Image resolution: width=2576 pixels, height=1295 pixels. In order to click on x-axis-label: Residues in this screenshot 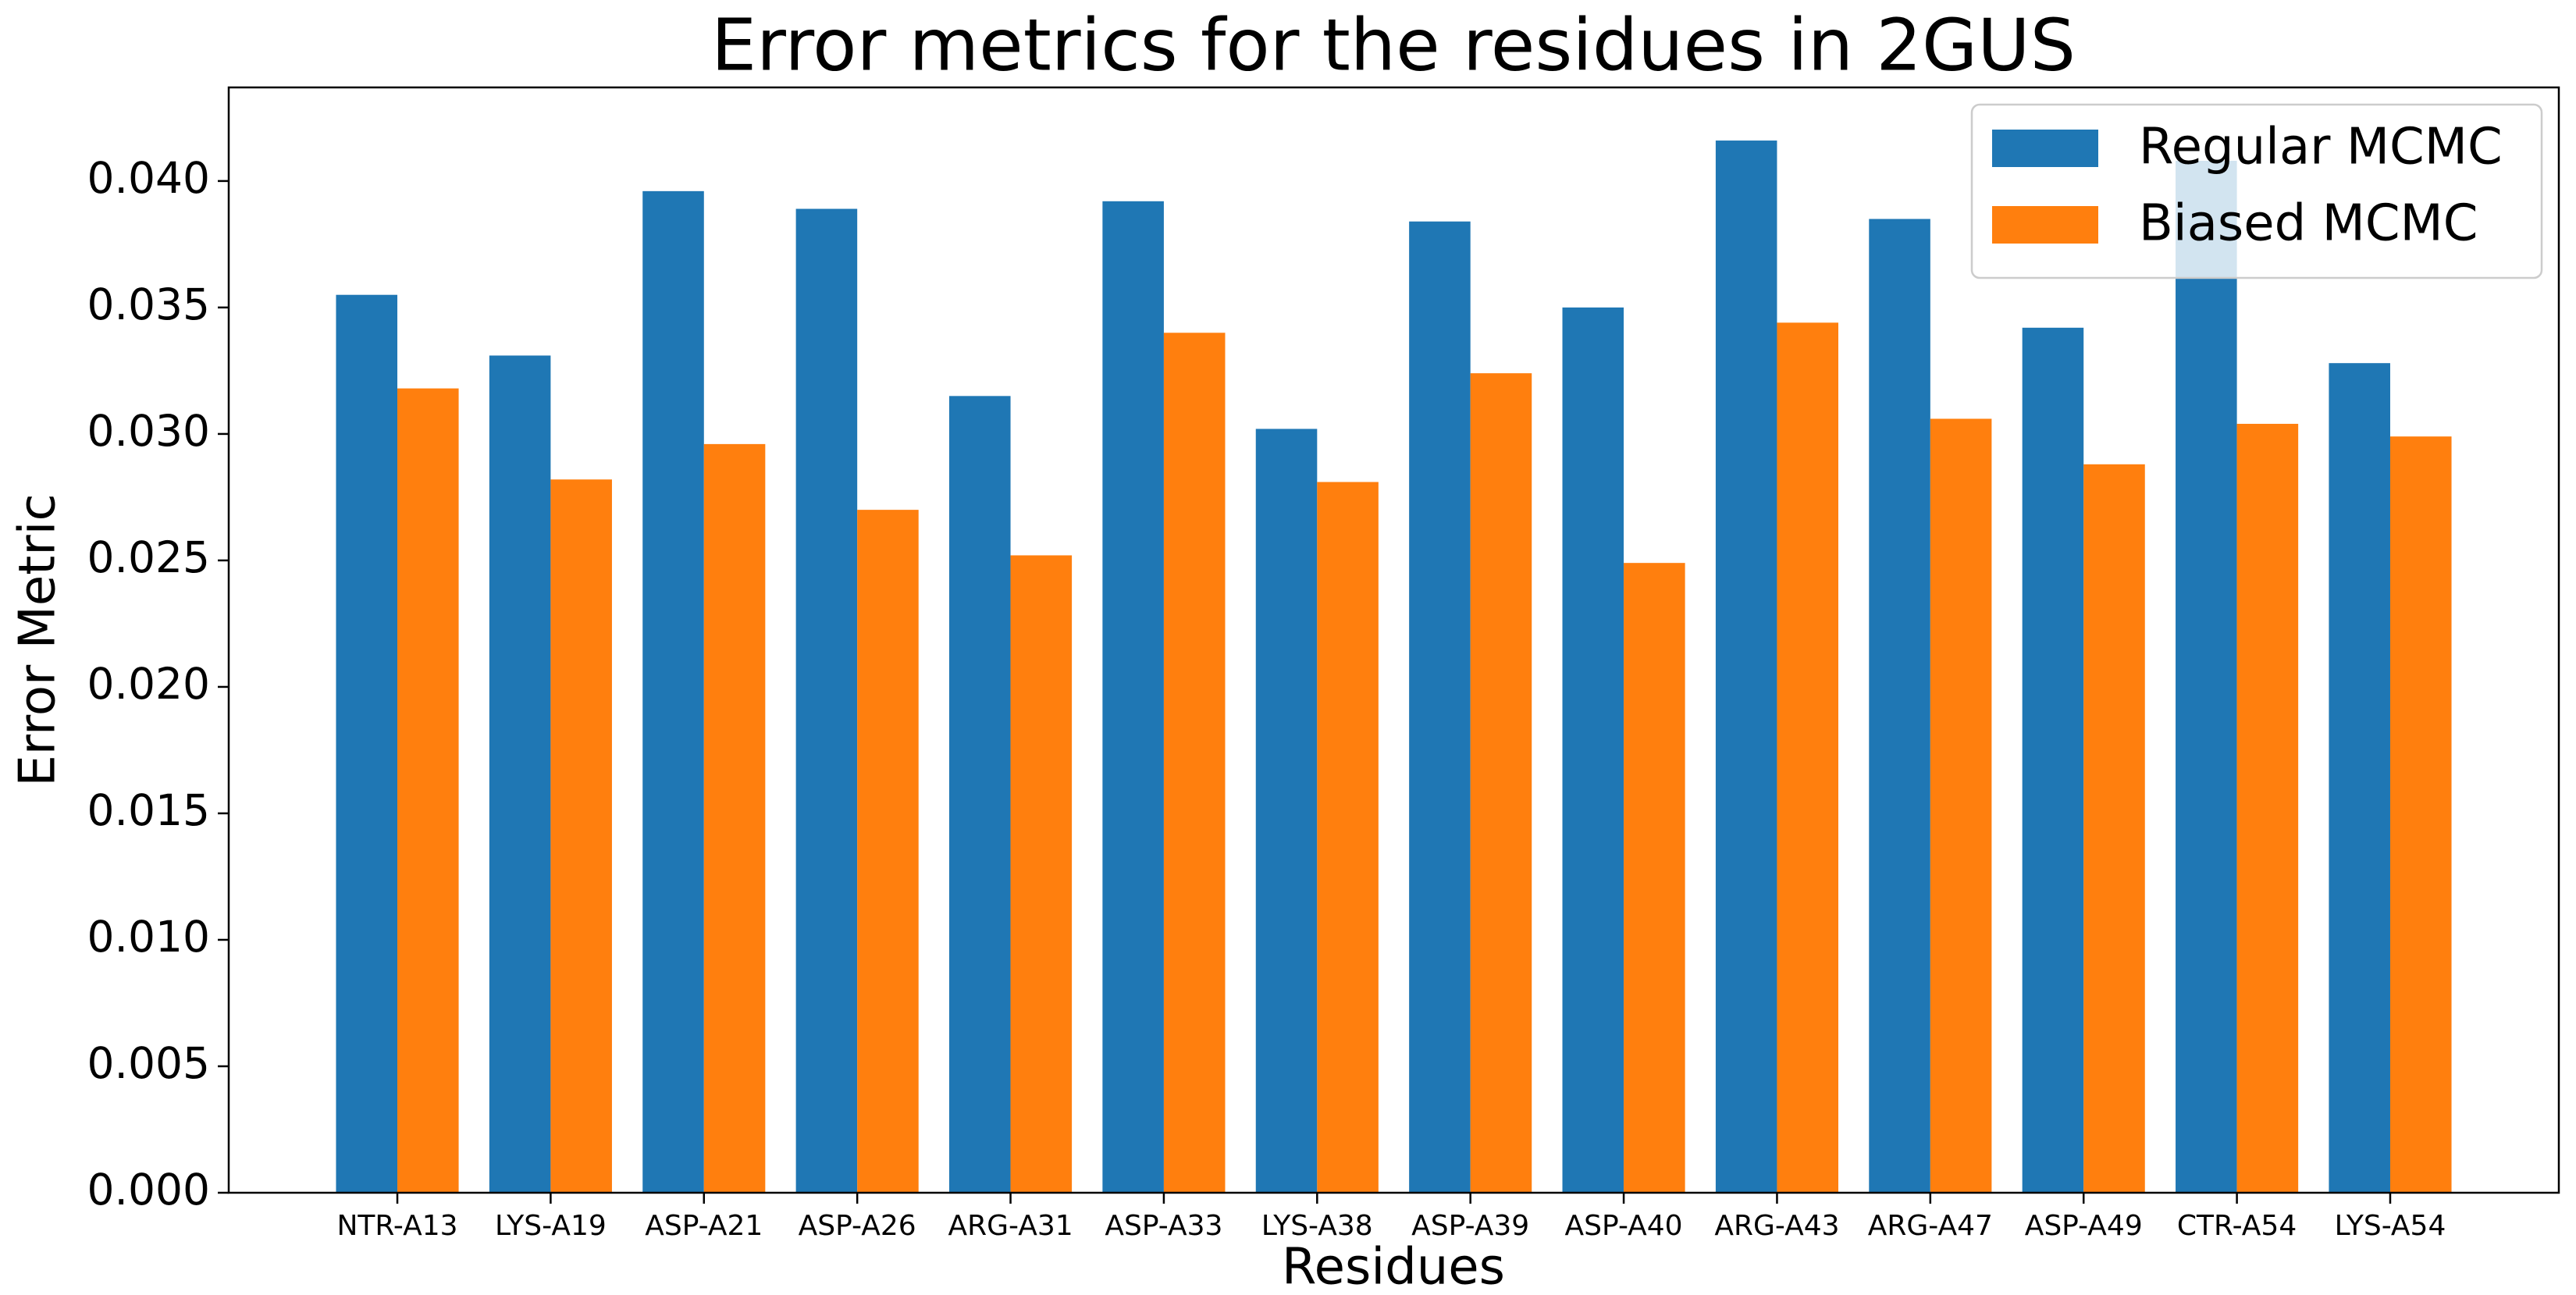, I will do `click(1393, 1267)`.